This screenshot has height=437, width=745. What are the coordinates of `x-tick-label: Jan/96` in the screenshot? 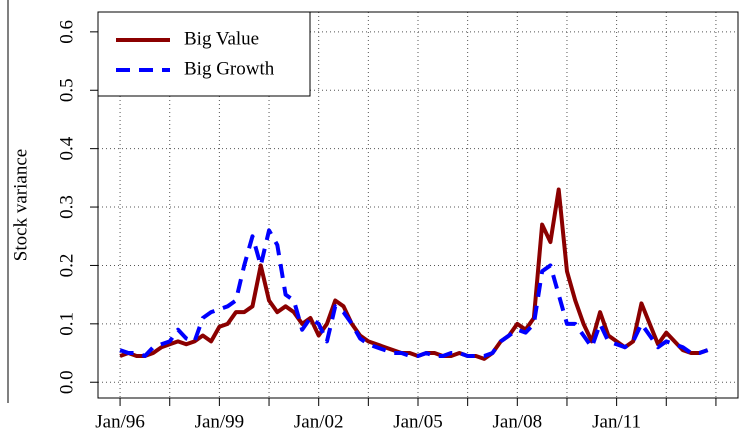 It's located at (120, 421).